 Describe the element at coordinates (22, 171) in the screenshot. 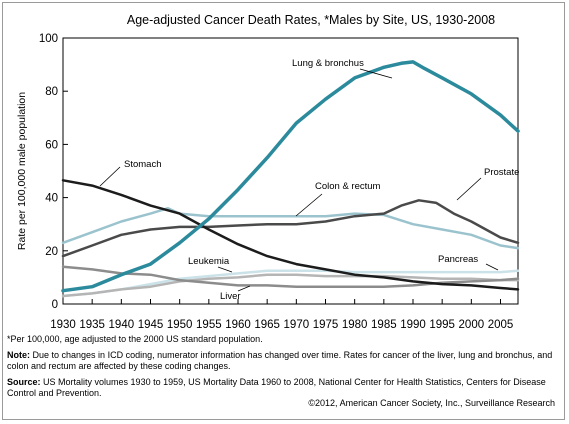

I see `y-axis-label: Rate per 100,000 male population` at that location.